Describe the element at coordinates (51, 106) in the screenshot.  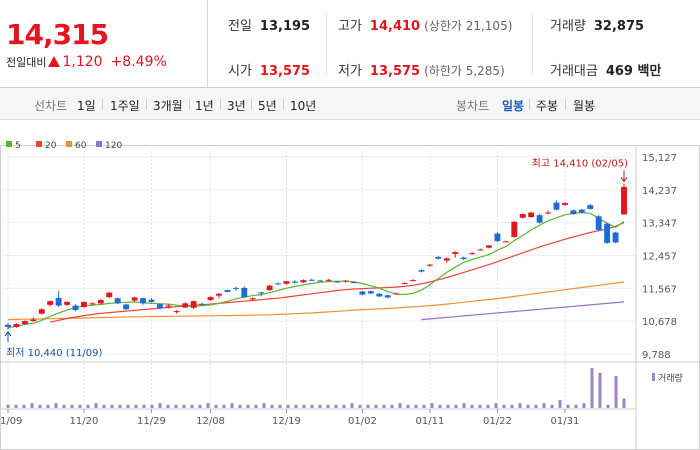
I see `line-chart-label: 선차트` at that location.